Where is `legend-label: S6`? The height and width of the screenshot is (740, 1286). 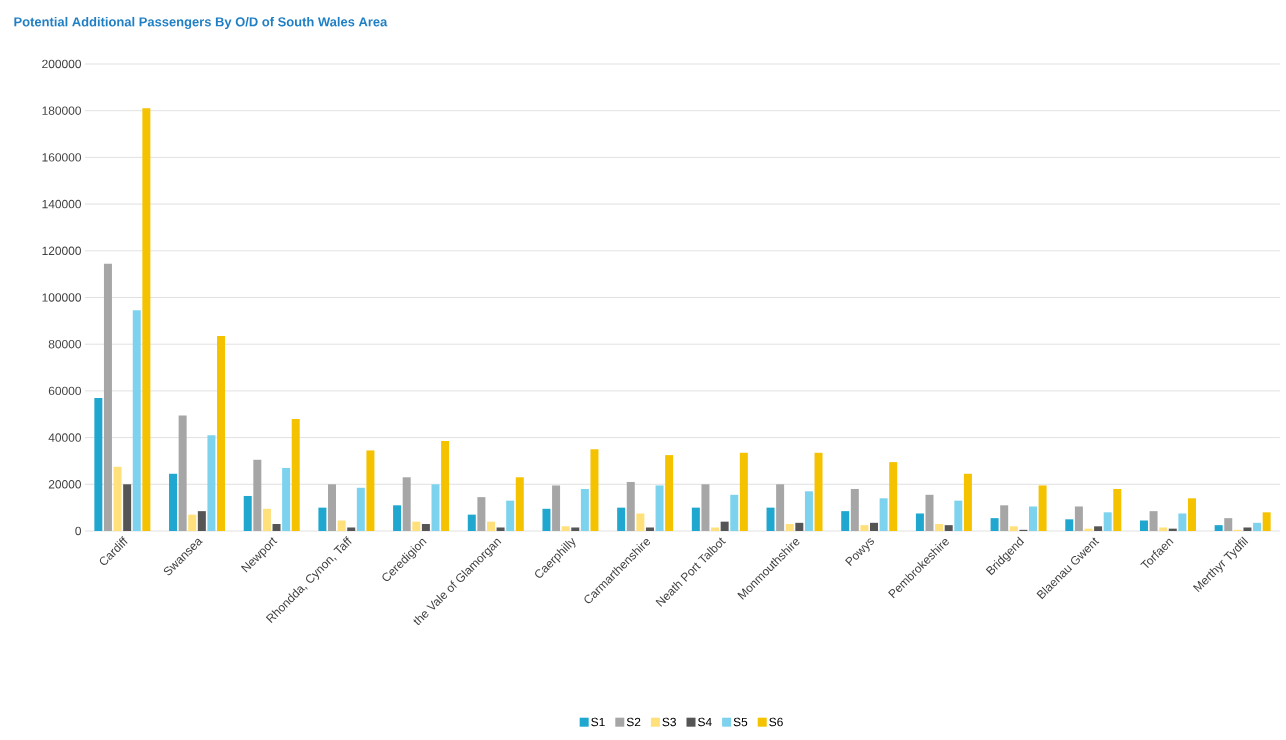 legend-label: S6 is located at coordinates (776, 722).